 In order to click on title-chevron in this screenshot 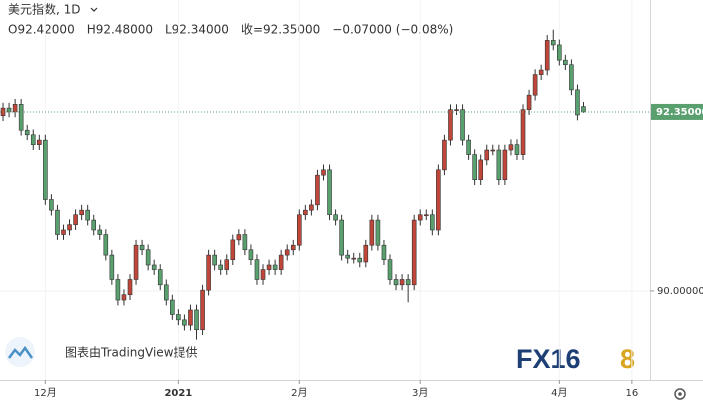, I will do `click(94, 9)`.